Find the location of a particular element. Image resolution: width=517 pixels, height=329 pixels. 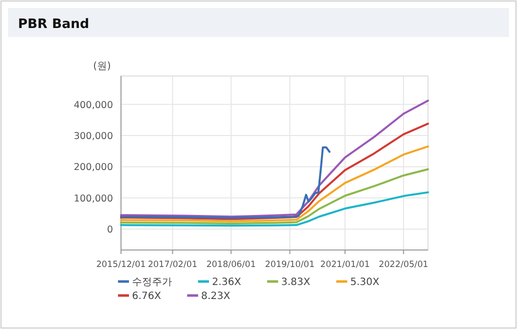

x-tick-label: 2015/12/01 is located at coordinates (121, 265).